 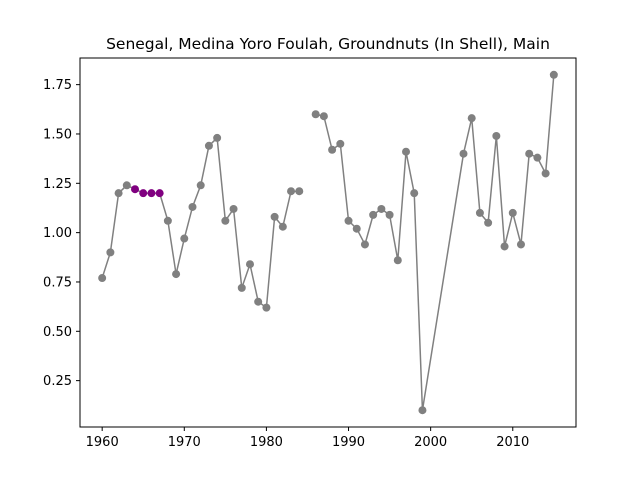 I want to click on x-axis: 1960 1970 1980 1990 2000 2010, so click(x=307, y=438).